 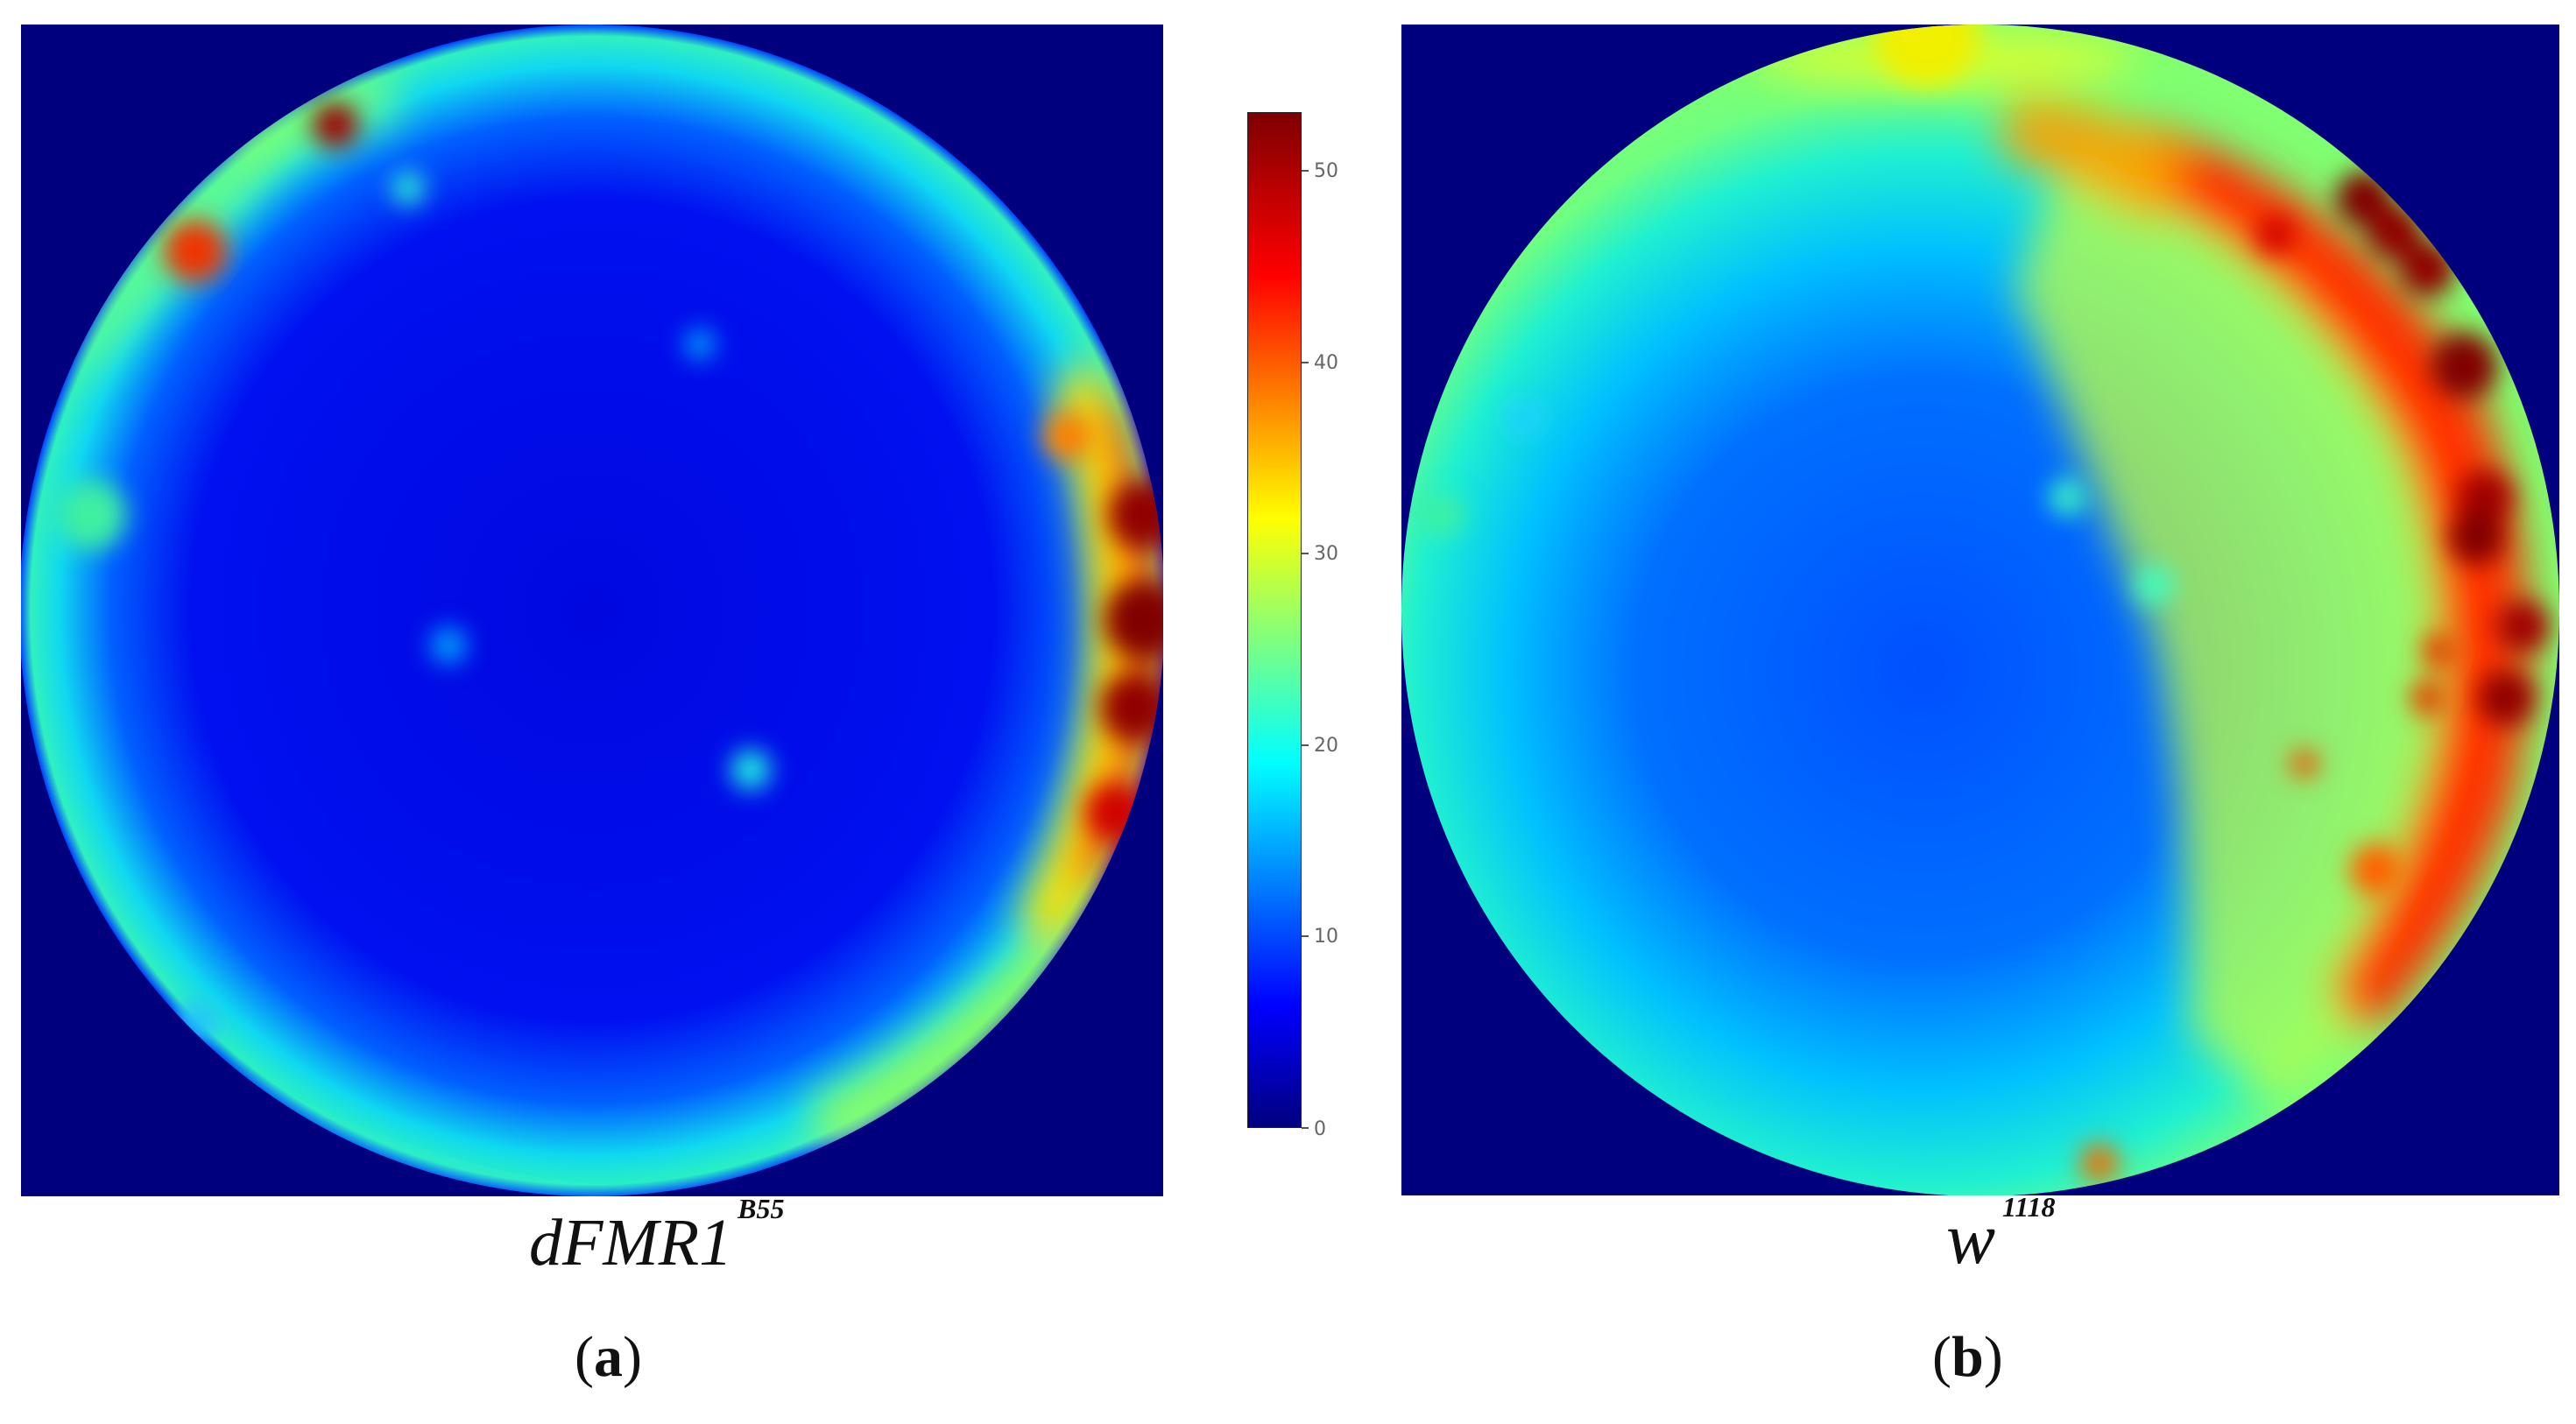 What do you see at coordinates (631, 1242) in the screenshot?
I see `genotype-name: dFMR1` at bounding box center [631, 1242].